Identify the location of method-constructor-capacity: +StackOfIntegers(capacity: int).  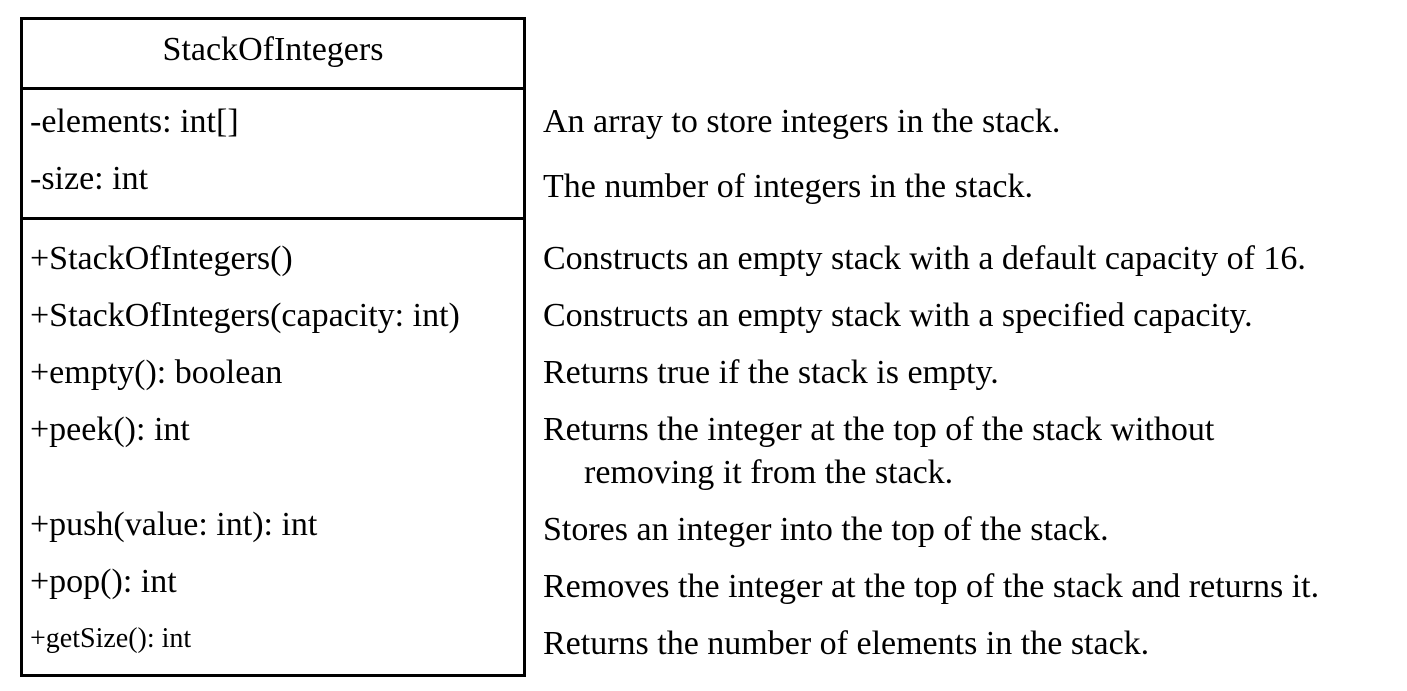
(245, 315).